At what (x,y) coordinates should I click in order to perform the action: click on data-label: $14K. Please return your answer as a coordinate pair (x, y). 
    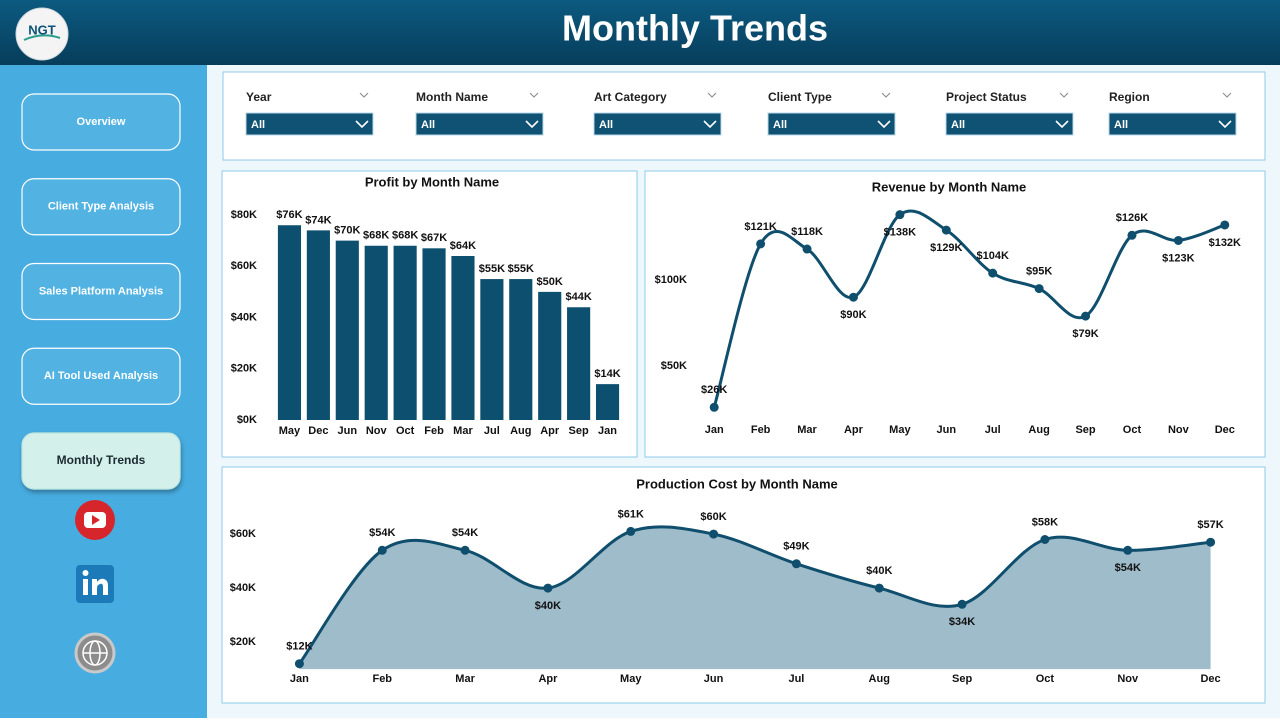
    Looking at the image, I should click on (607, 374).